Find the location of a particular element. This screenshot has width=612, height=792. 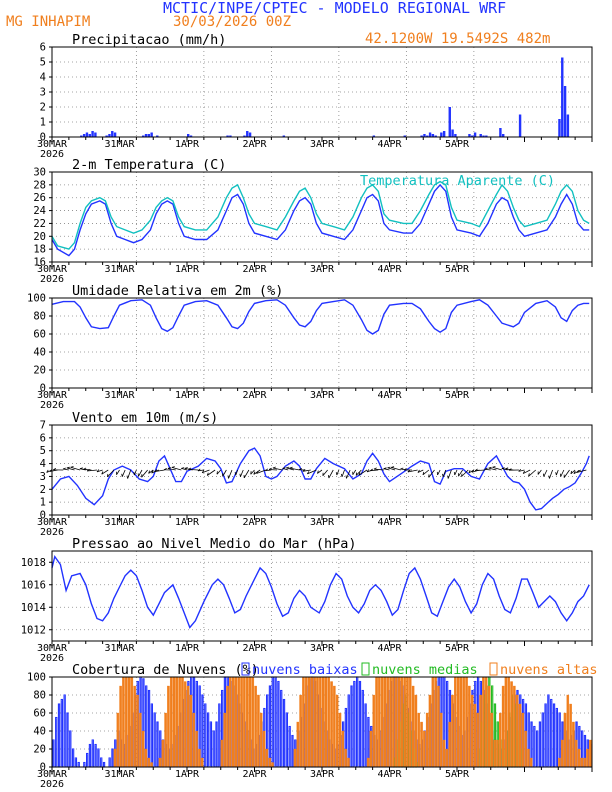

legend-swatch is located at coordinates (245, 669).